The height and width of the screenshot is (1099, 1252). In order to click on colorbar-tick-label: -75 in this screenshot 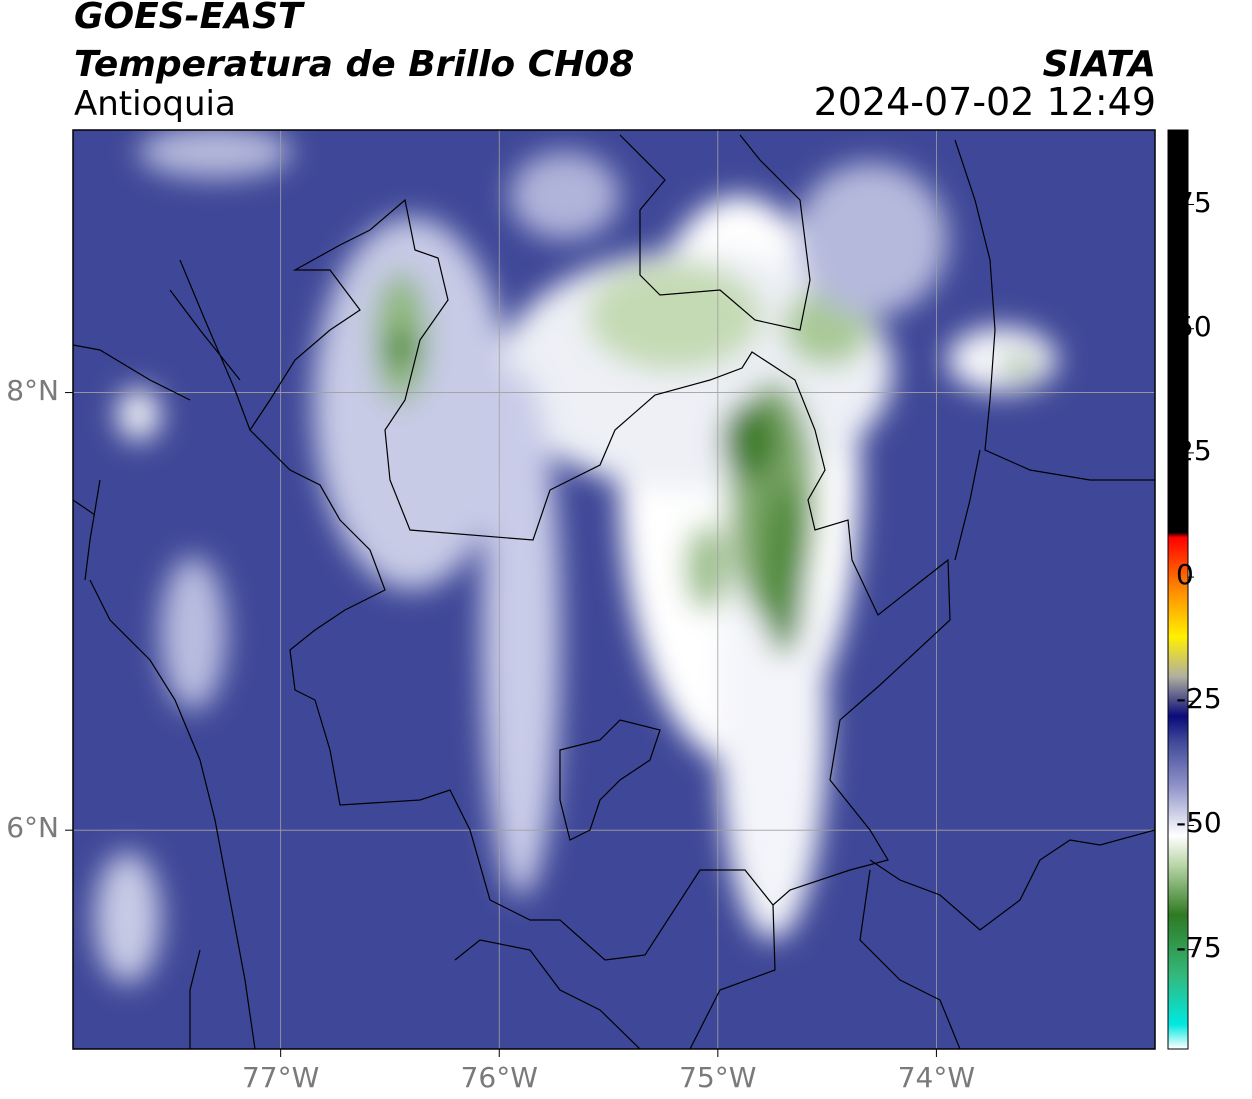, I will do `click(1199, 947)`.